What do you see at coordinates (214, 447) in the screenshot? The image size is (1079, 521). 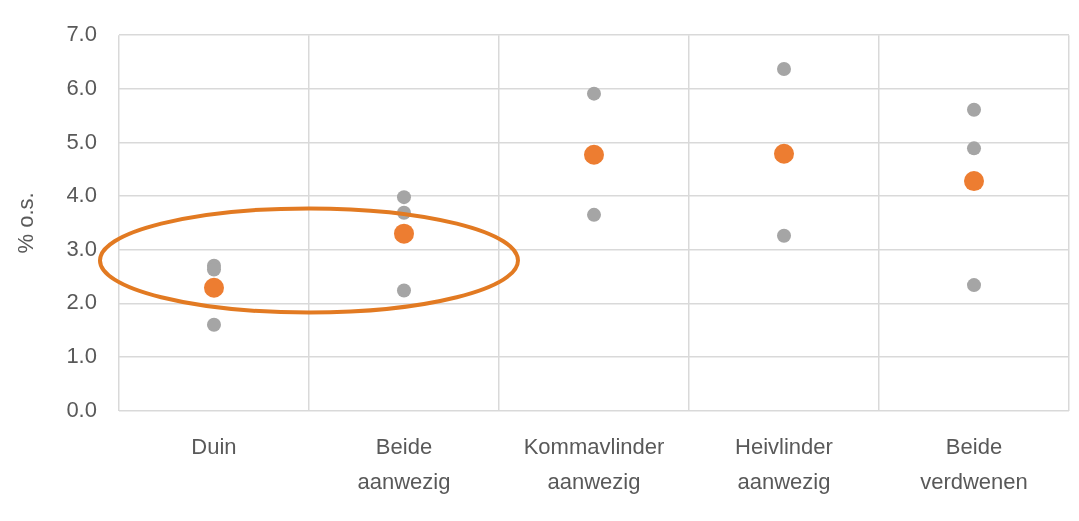 I see `x-tick-label: Duin` at bounding box center [214, 447].